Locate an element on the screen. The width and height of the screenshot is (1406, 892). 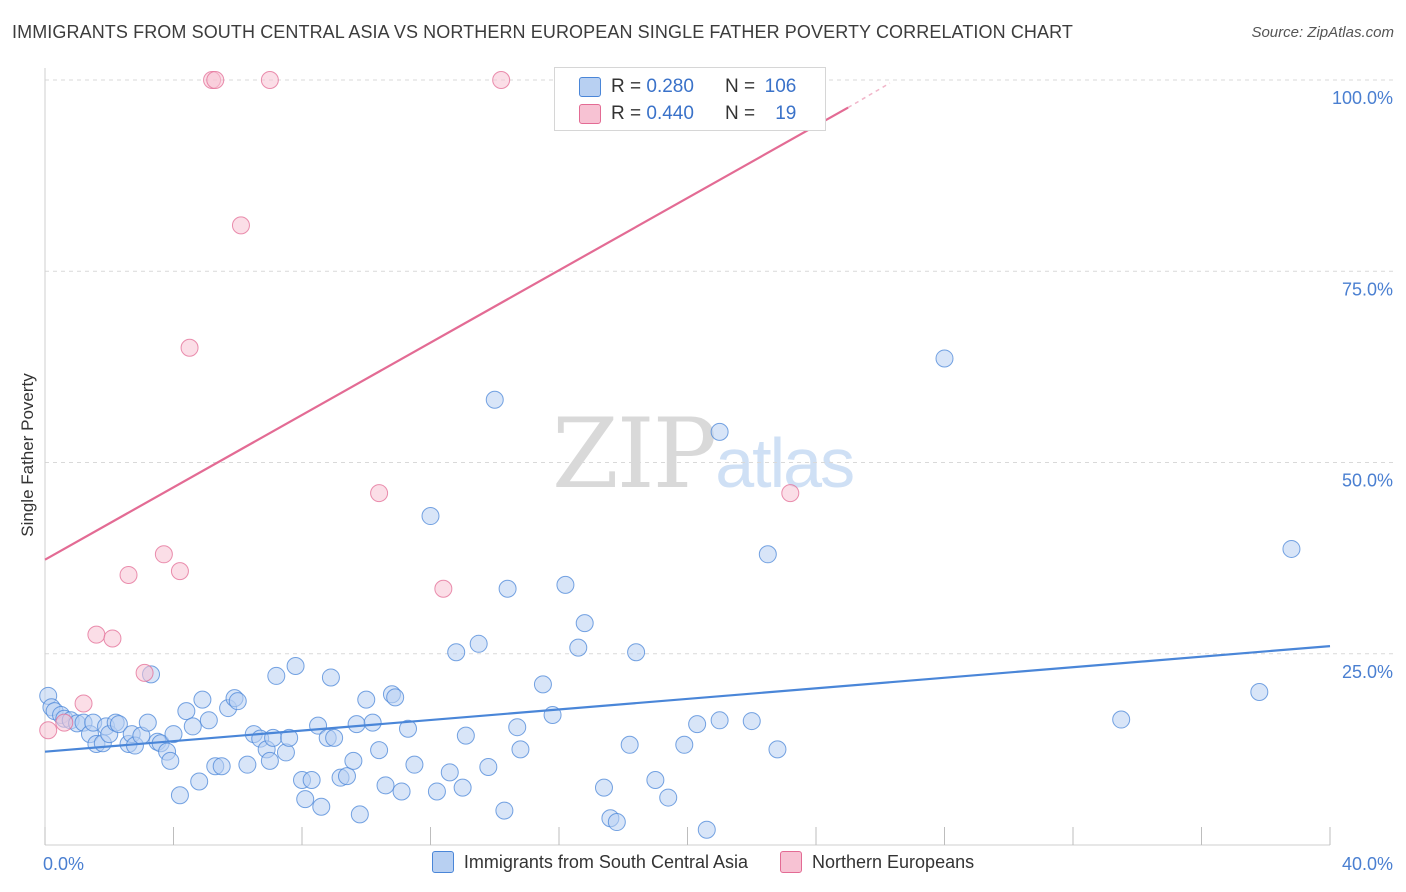
legend-label-immigrants: Immigrants from South Central Asia is located at coordinates (605, 861).